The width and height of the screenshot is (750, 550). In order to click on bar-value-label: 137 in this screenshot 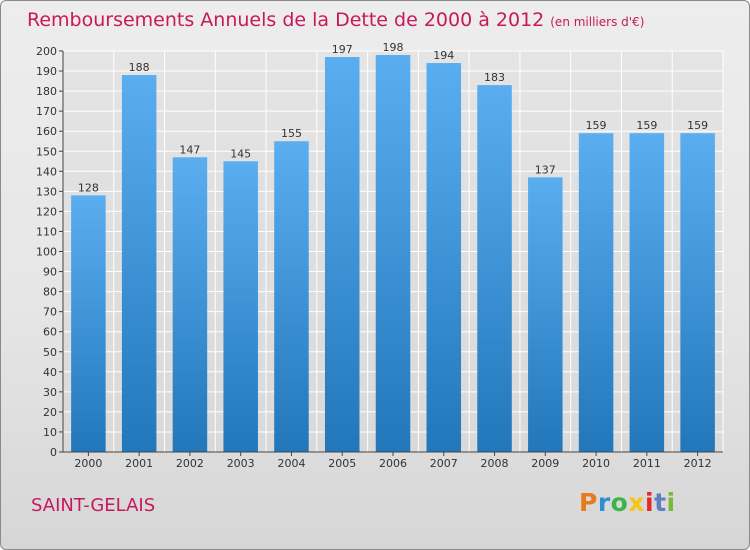, I will do `click(545, 169)`.